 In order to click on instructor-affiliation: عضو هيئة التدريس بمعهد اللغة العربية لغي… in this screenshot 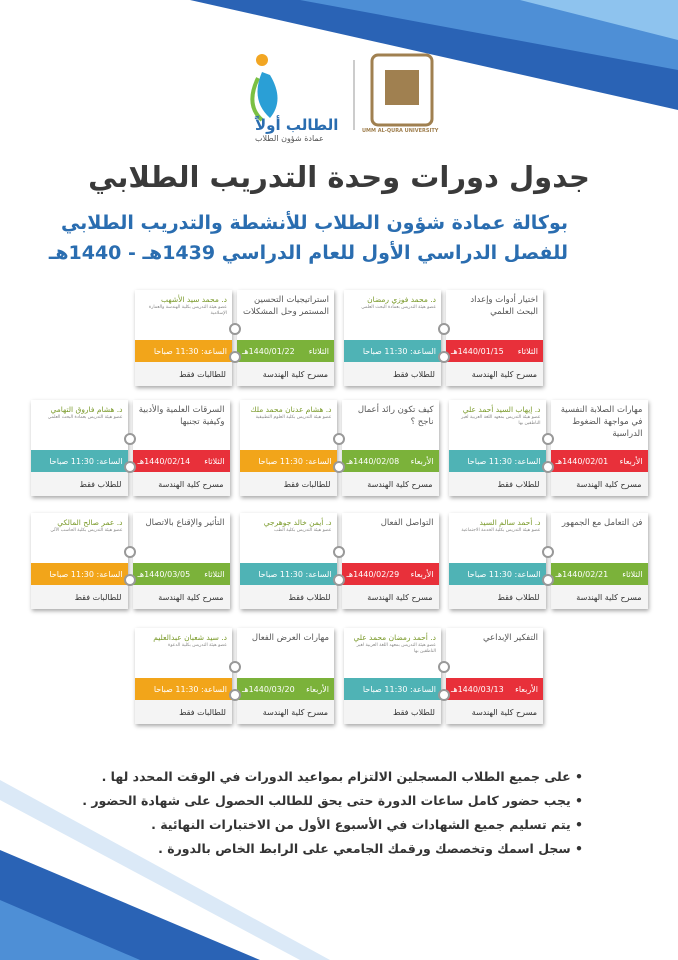, I will do `click(501, 420)`.